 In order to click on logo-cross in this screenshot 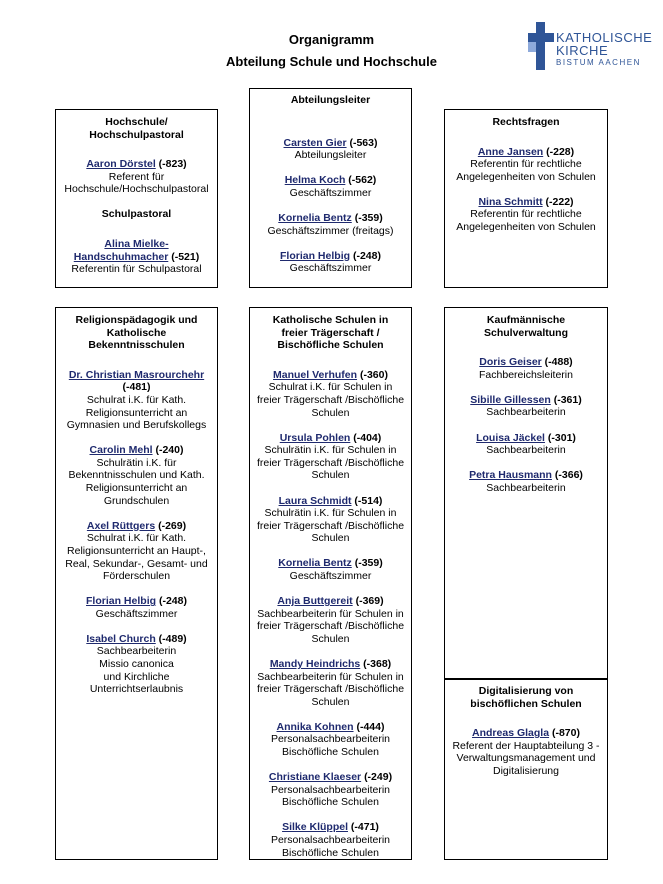, I will do `click(541, 46)`.